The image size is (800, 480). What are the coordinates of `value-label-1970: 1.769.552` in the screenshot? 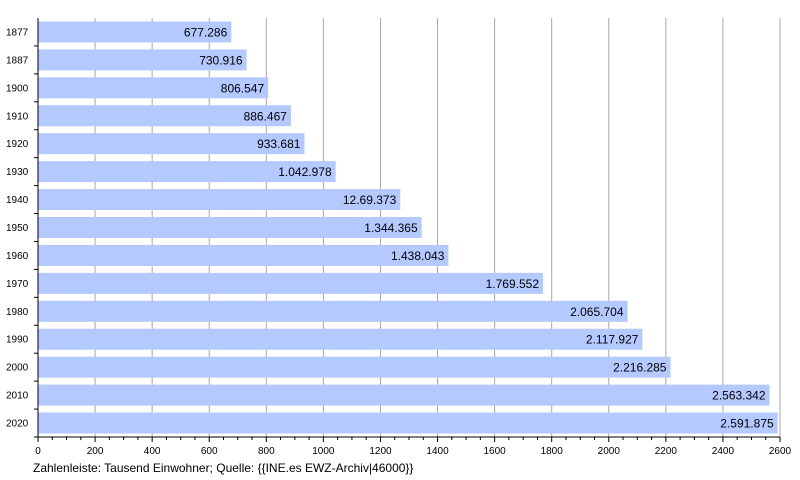 It's located at (513, 284).